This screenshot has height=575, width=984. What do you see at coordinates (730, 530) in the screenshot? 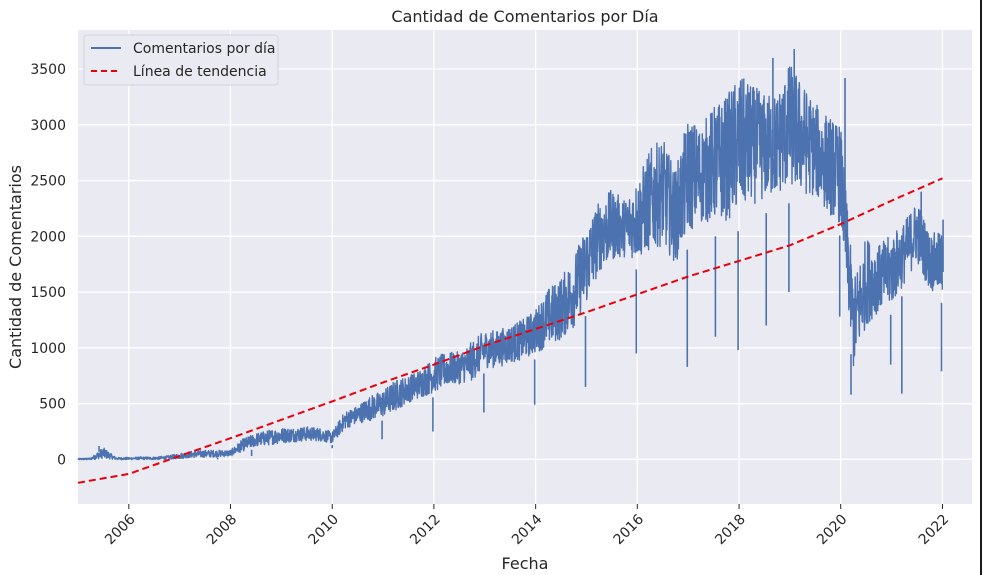
I see `x-tick-label: 2018` at bounding box center [730, 530].